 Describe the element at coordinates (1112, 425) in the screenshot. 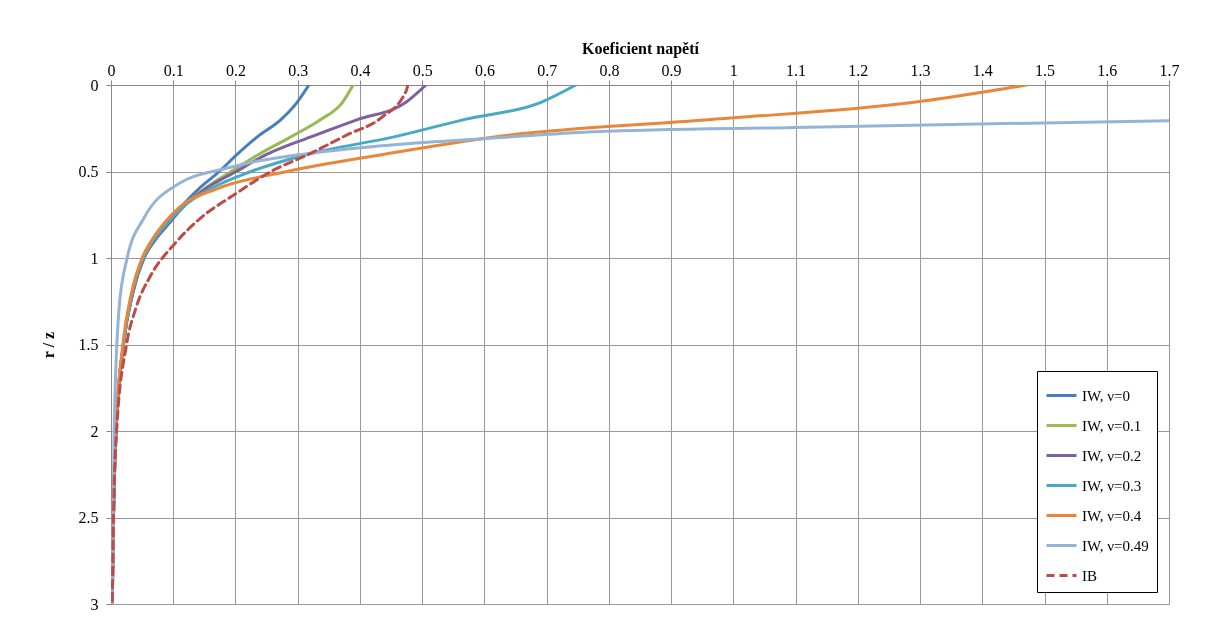

I see `legend-label: IW, ν=0.1` at that location.